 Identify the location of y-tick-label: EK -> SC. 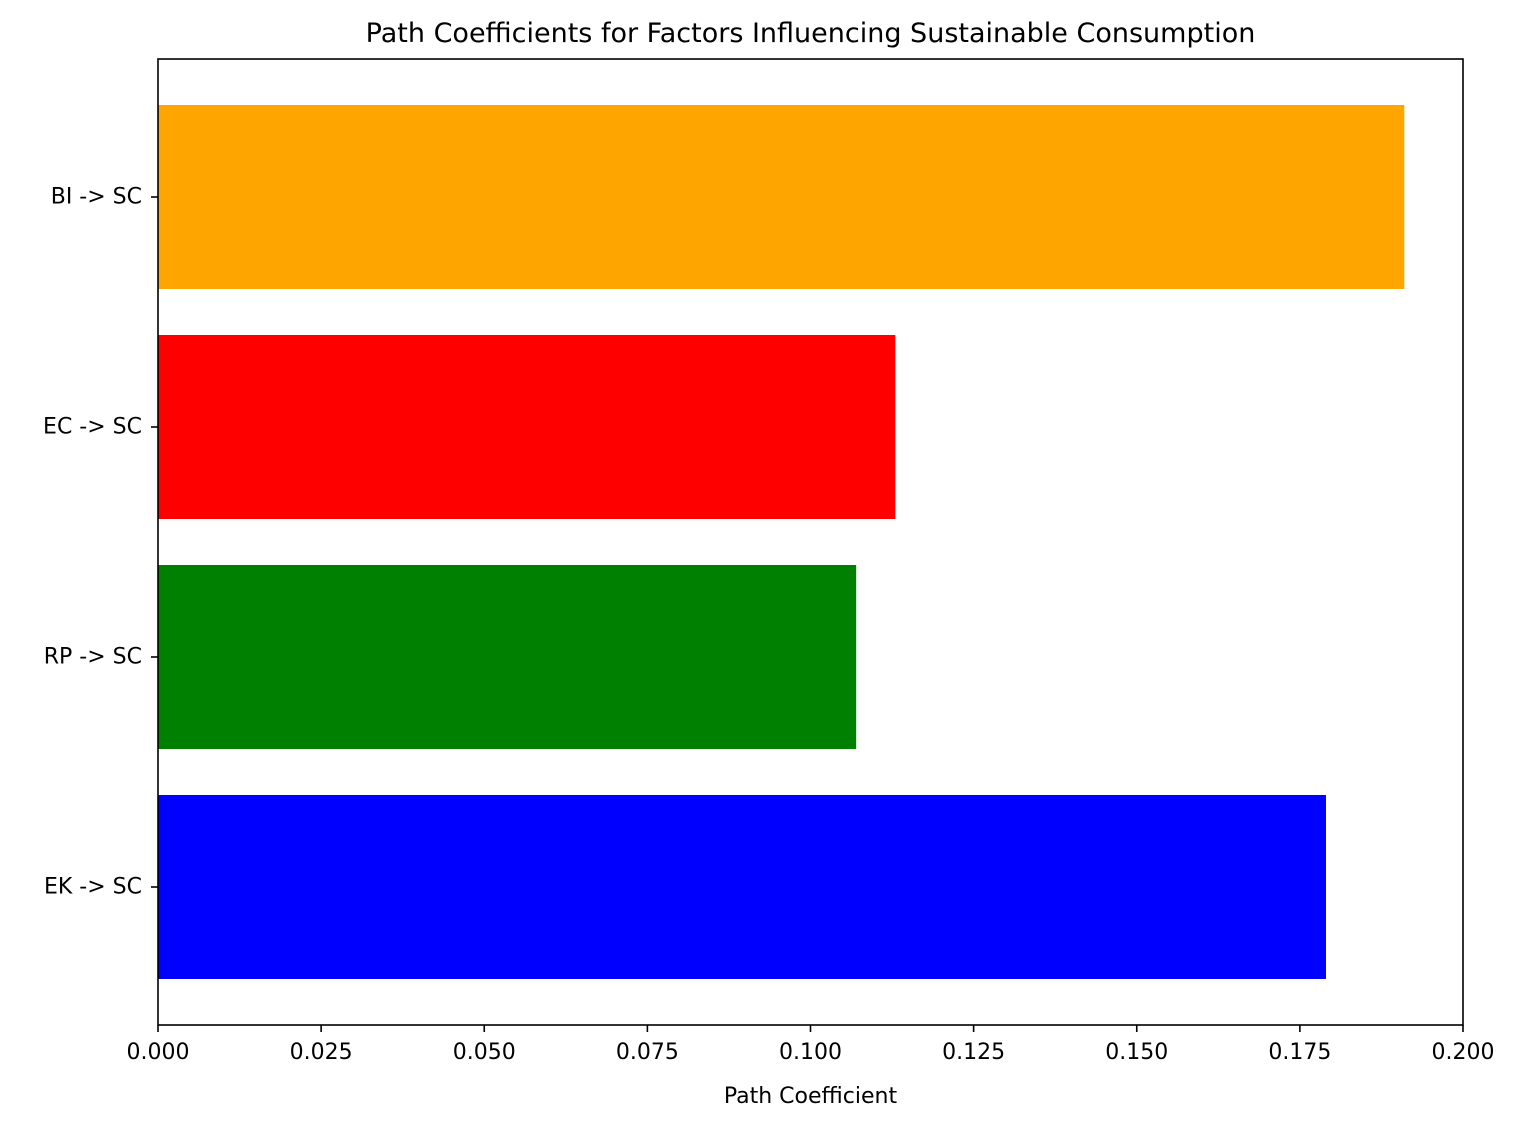
(93, 887).